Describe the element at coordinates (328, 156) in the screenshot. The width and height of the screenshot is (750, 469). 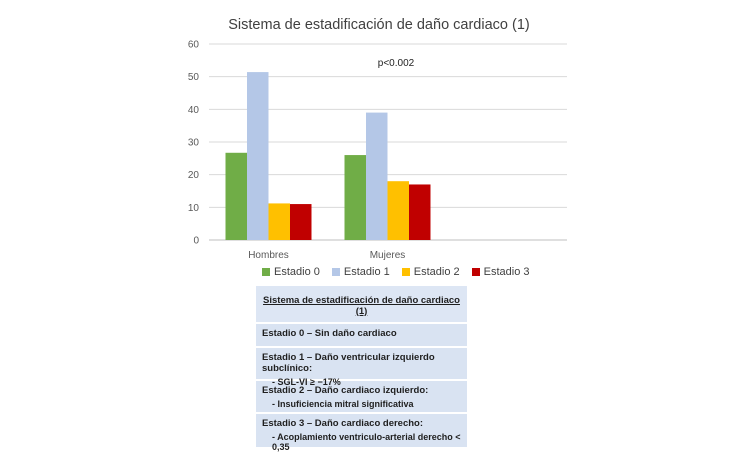
I see `bars` at that location.